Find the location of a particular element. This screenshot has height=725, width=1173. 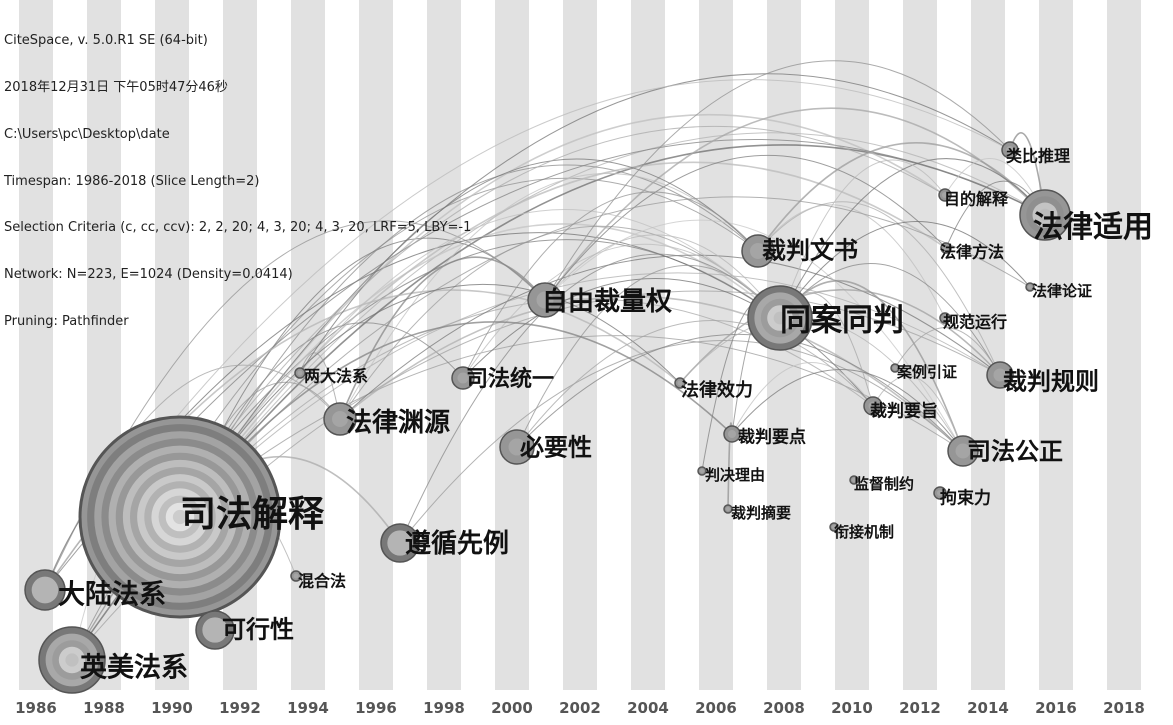

edge-n17-n27 is located at coordinates (890, 319).